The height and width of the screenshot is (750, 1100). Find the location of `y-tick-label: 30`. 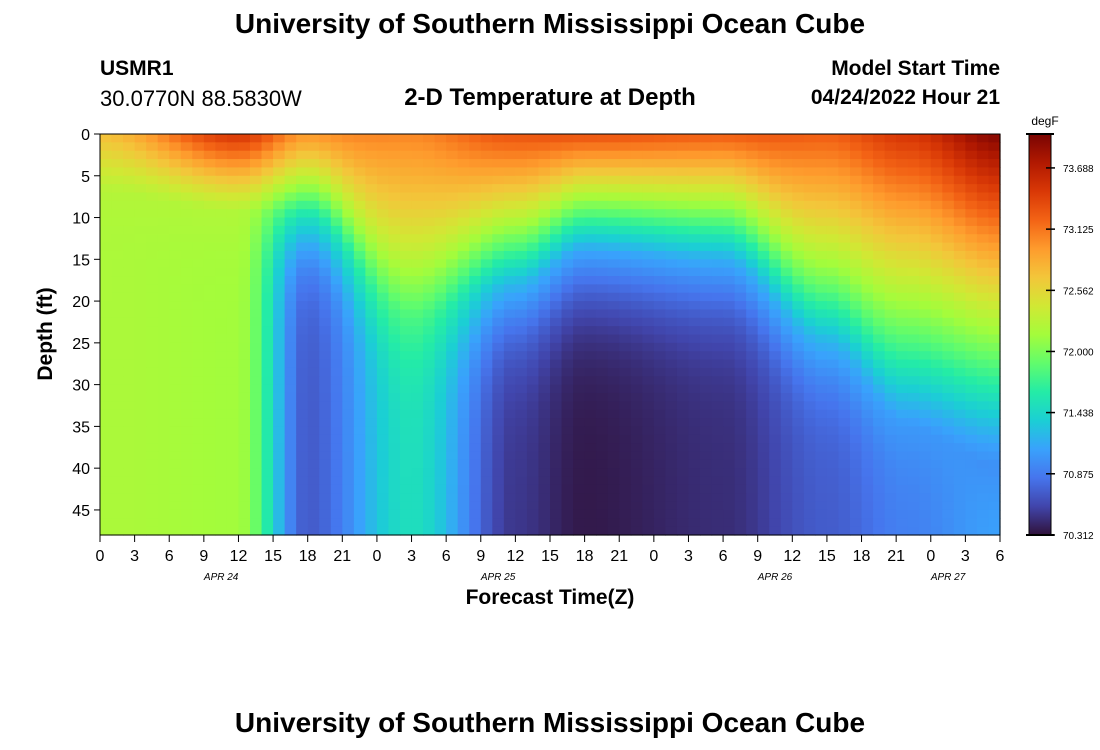

y-tick-label: 30 is located at coordinates (81, 386).